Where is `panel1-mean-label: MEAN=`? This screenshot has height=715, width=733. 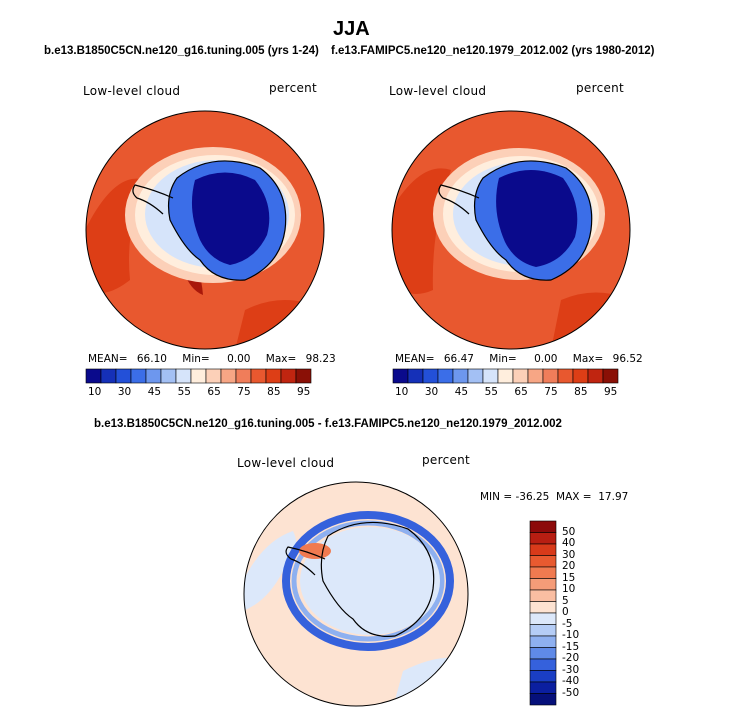
panel1-mean-label: MEAN= is located at coordinates (108, 359).